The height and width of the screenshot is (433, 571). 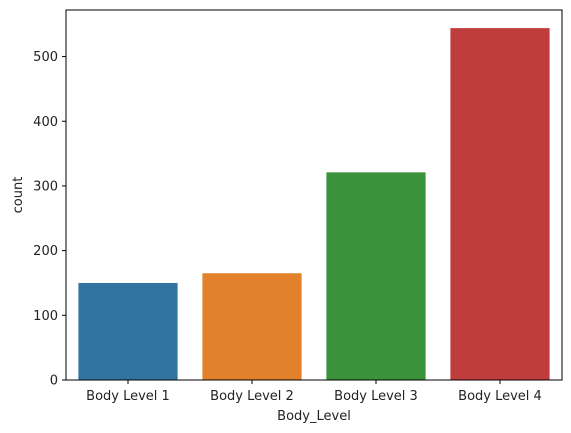 What do you see at coordinates (45, 186) in the screenshot?
I see `y-tick-label: 300` at bounding box center [45, 186].